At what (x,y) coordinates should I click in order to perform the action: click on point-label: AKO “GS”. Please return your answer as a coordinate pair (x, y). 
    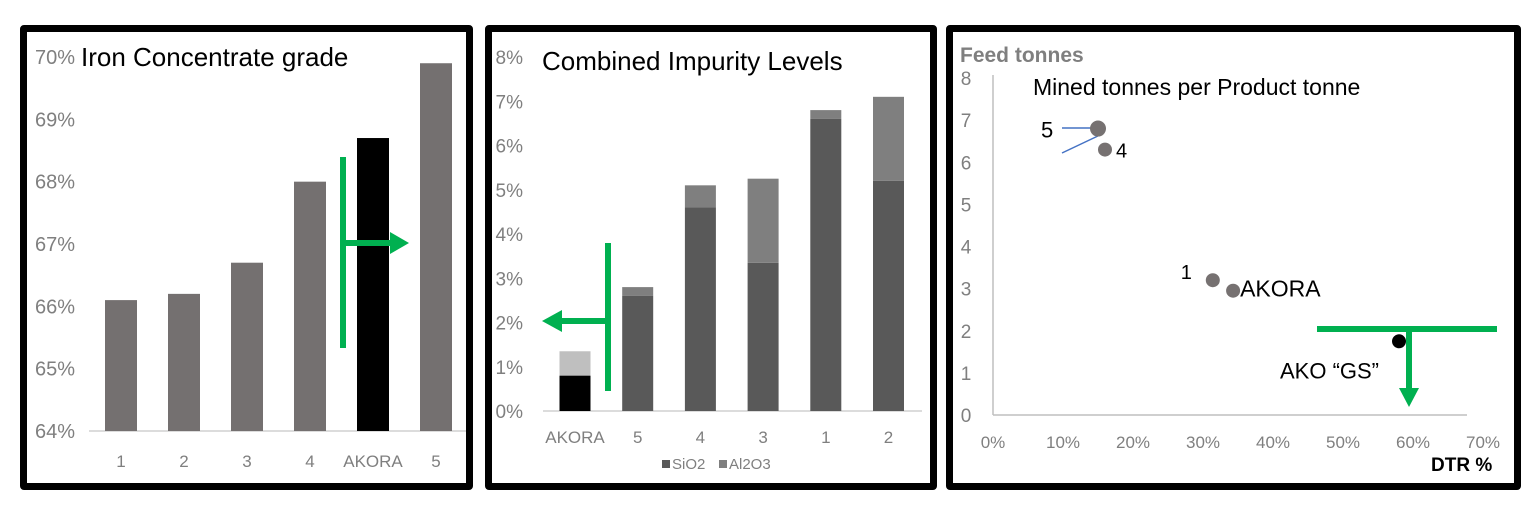
    Looking at the image, I should click on (1329, 370).